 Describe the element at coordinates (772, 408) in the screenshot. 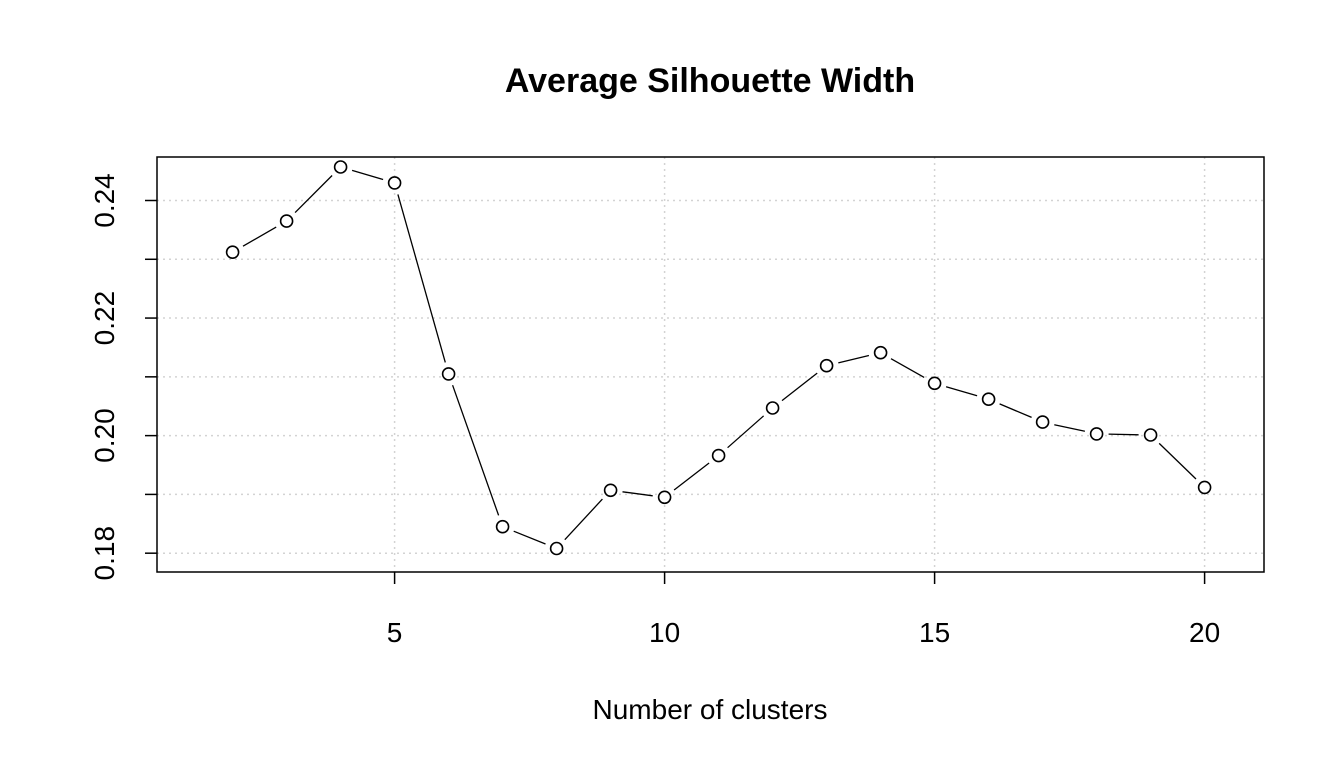

I see `data-point-k12` at that location.